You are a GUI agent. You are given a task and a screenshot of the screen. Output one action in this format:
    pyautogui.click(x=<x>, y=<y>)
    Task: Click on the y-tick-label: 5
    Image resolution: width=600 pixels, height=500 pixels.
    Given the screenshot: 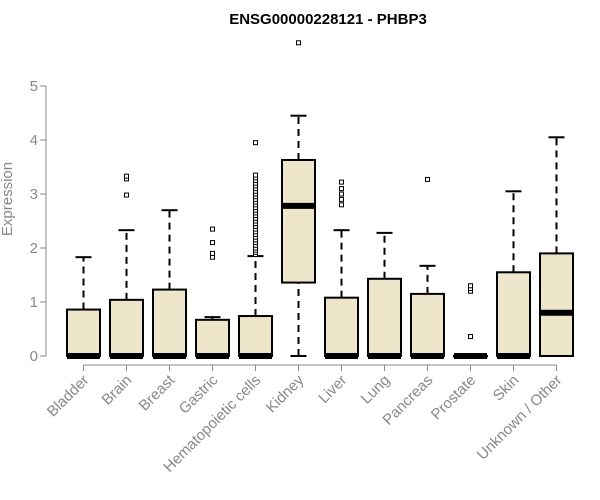 What is the action you would take?
    pyautogui.click(x=34, y=86)
    